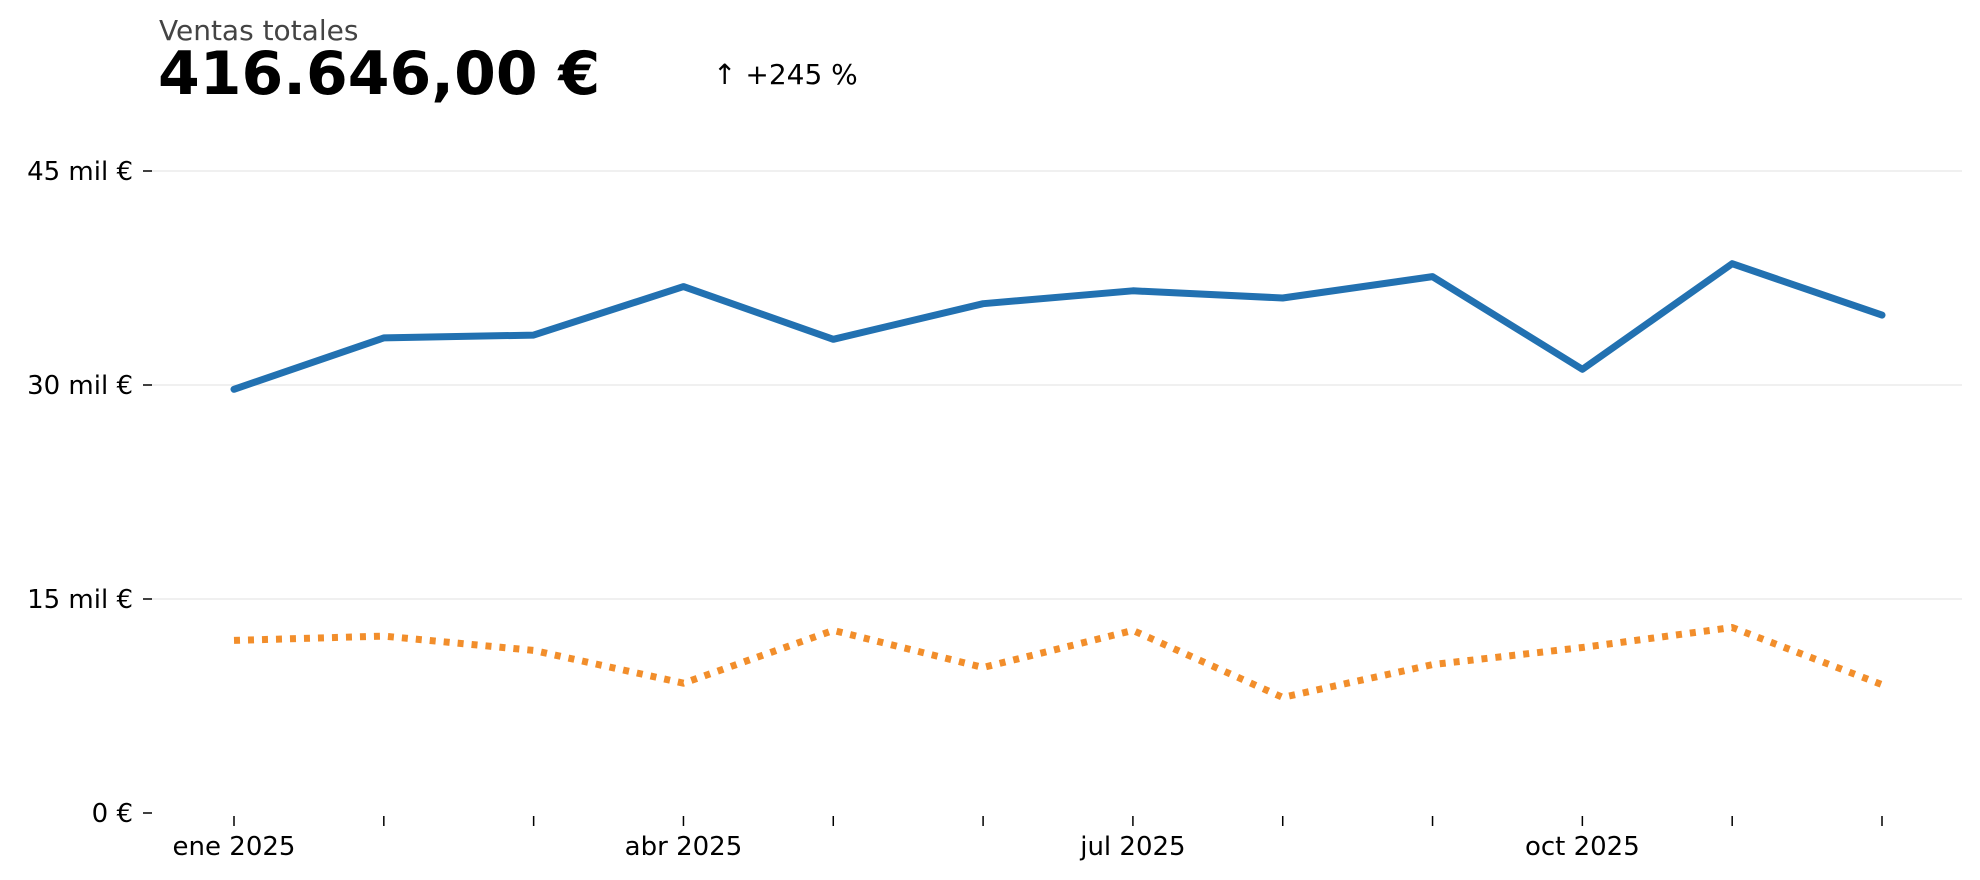  Describe the element at coordinates (89, 493) in the screenshot. I see `y-axis: 0 € 15 mil € 30 mil € 45 mil €` at that location.